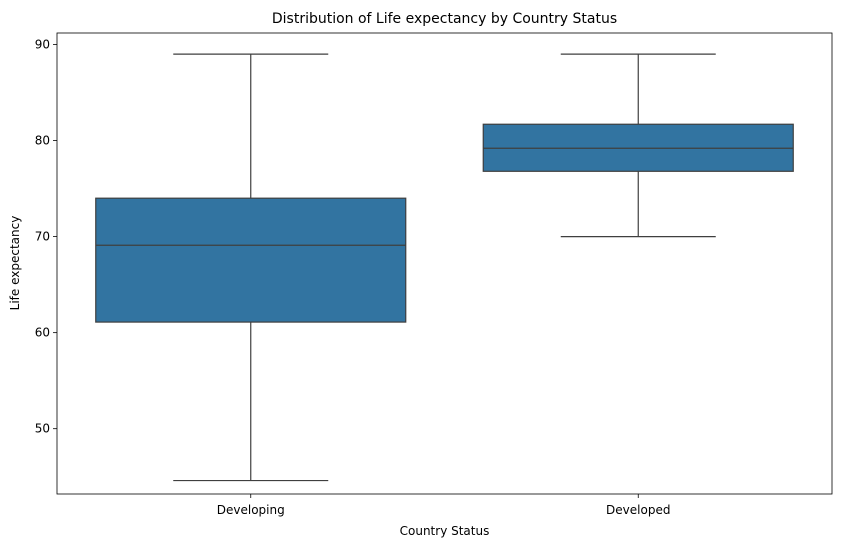 The width and height of the screenshot is (841, 547). I want to click on y-tick-label: 50, so click(42, 429).